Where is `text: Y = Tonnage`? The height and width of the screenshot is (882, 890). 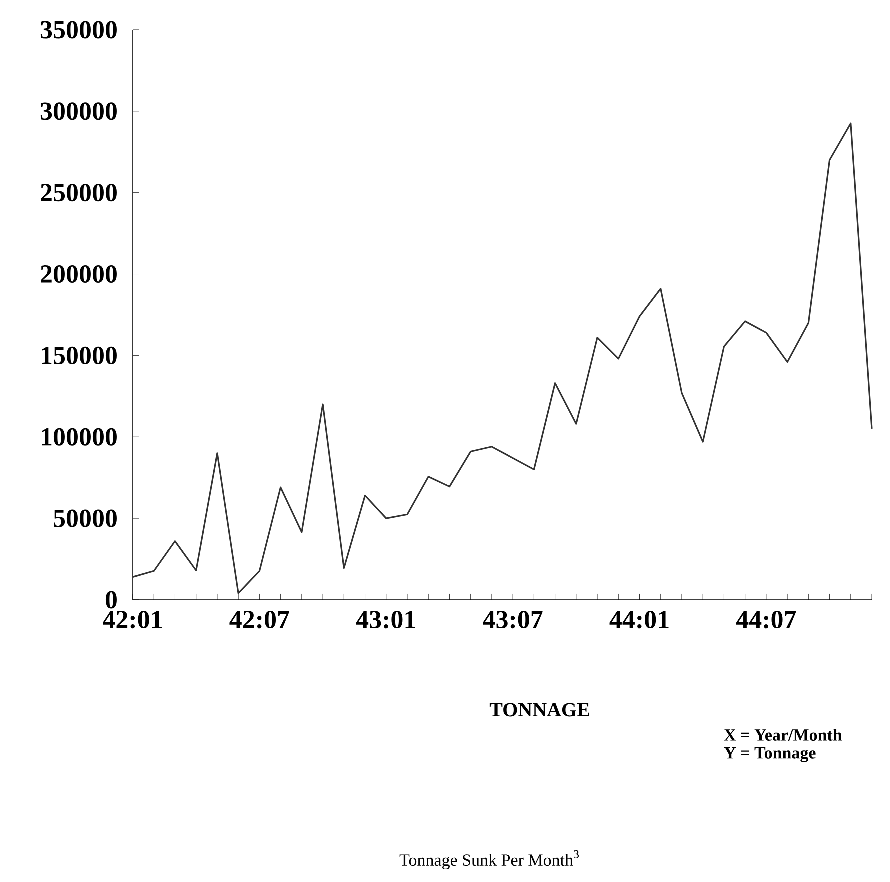
text: Y = Tonnage is located at coordinates (770, 755).